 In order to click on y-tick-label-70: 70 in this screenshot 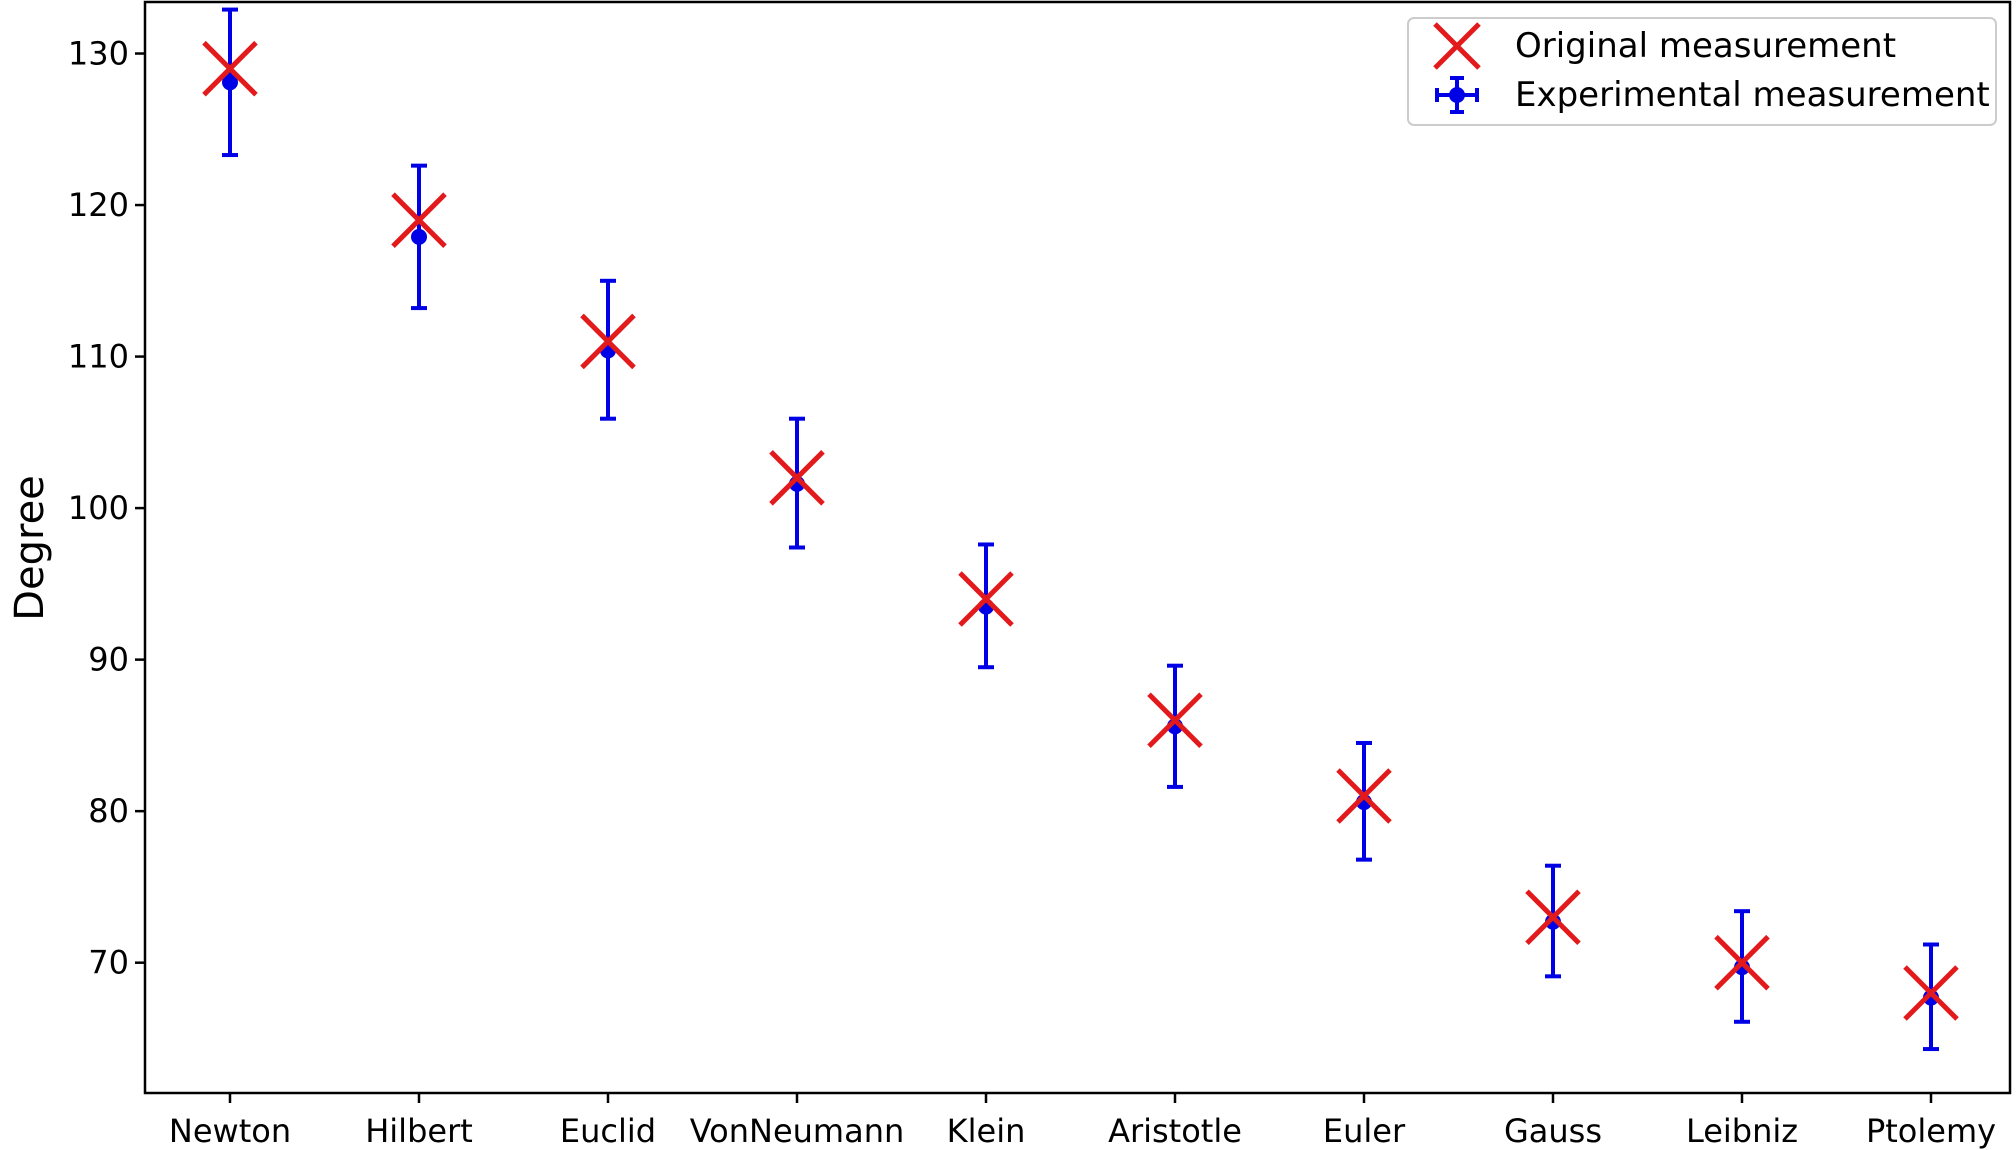, I will do `click(108, 963)`.